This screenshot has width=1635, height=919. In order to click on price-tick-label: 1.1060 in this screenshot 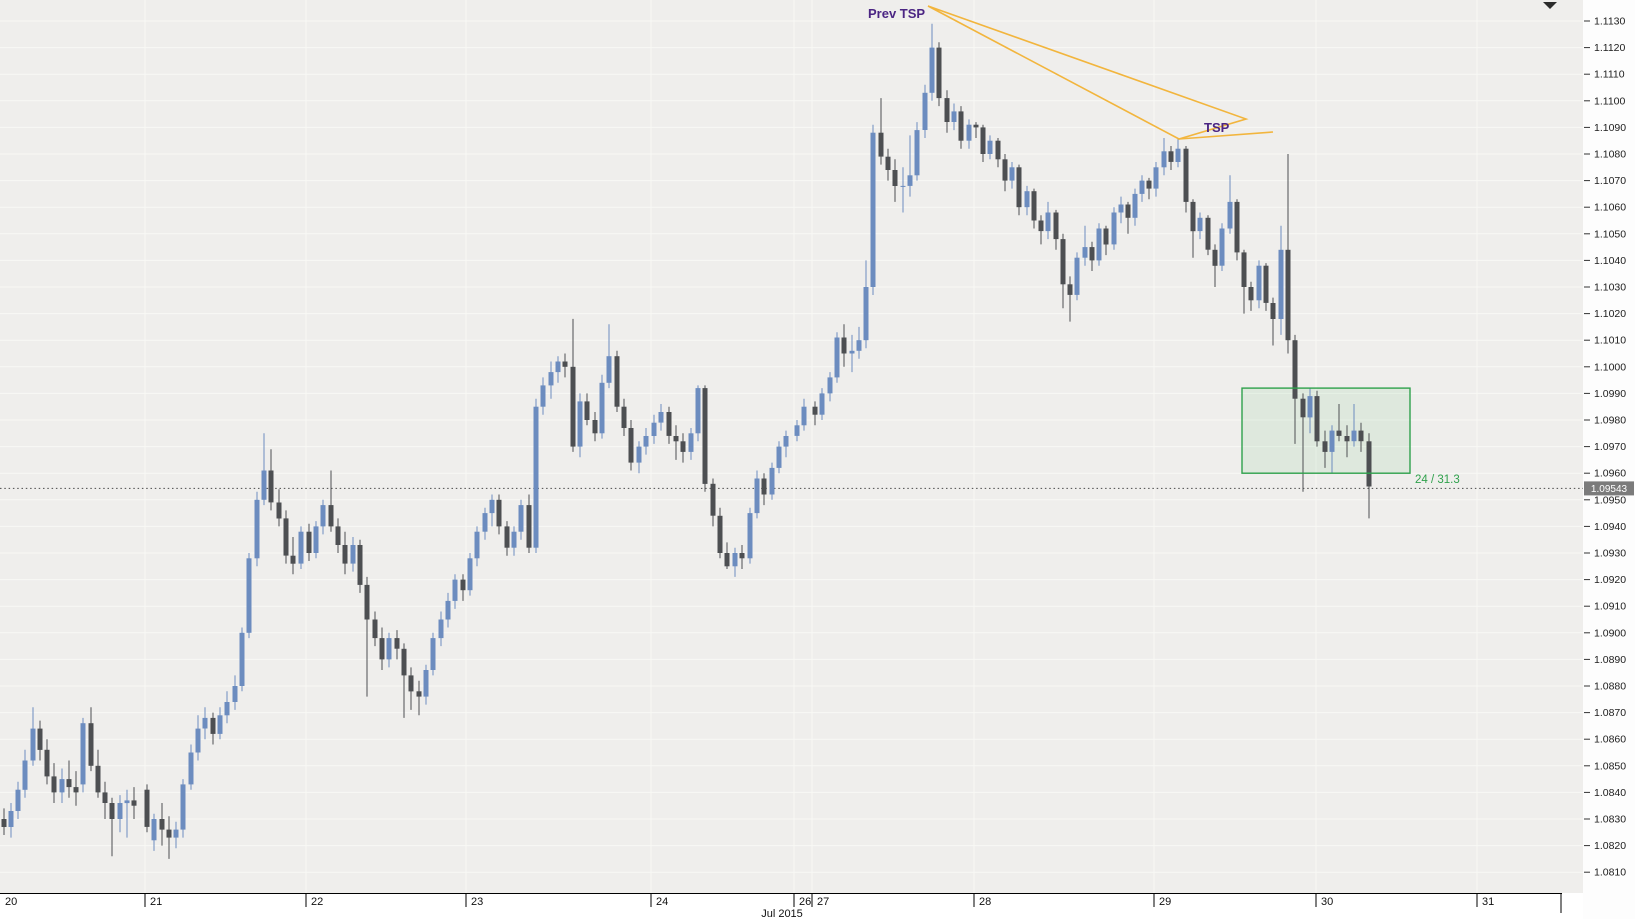, I will do `click(1610, 208)`.